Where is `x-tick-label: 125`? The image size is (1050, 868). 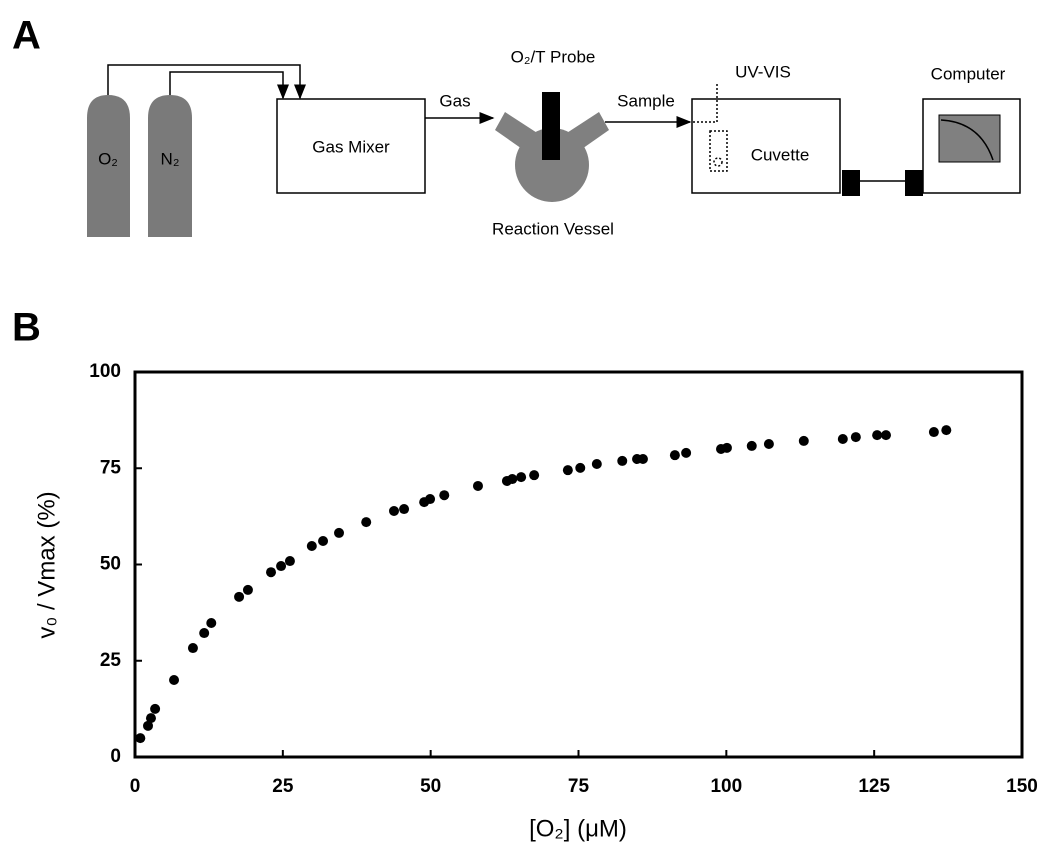
x-tick-label: 125 is located at coordinates (874, 786).